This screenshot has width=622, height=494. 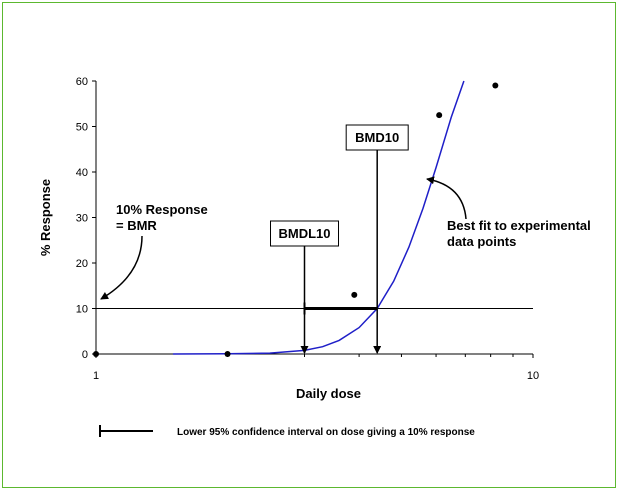 I want to click on y-tick-label: 60, so click(x=82, y=82).